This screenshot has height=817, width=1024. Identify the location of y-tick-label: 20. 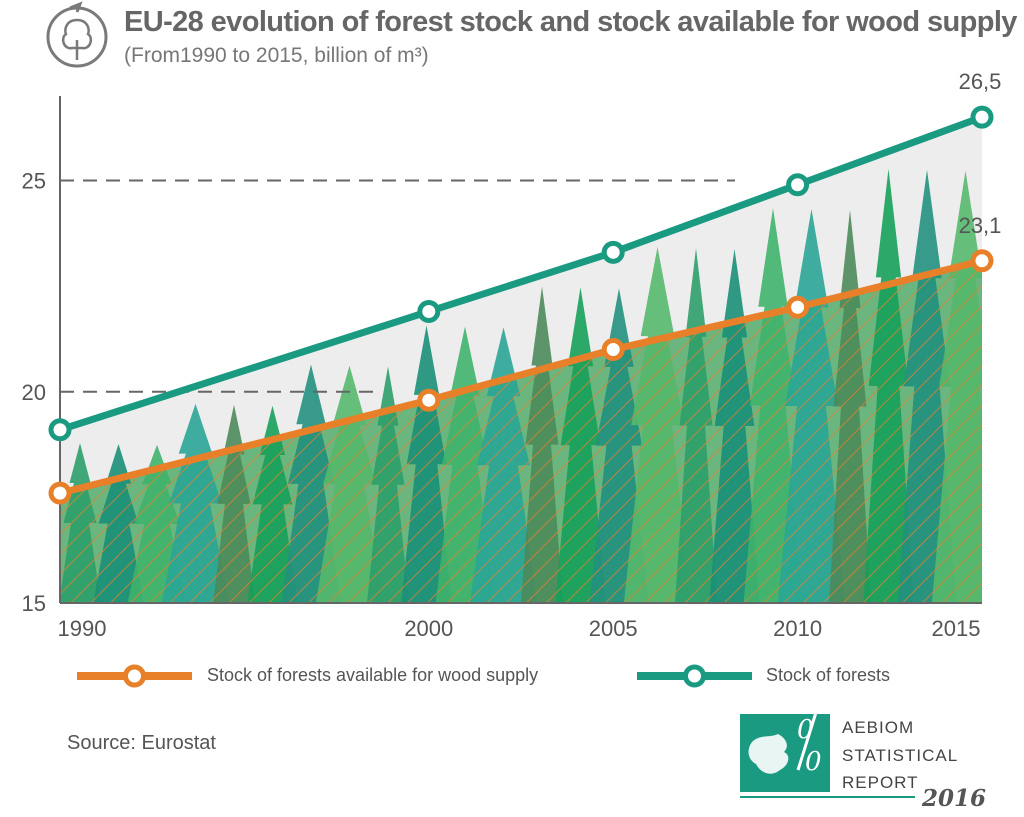
(34, 392).